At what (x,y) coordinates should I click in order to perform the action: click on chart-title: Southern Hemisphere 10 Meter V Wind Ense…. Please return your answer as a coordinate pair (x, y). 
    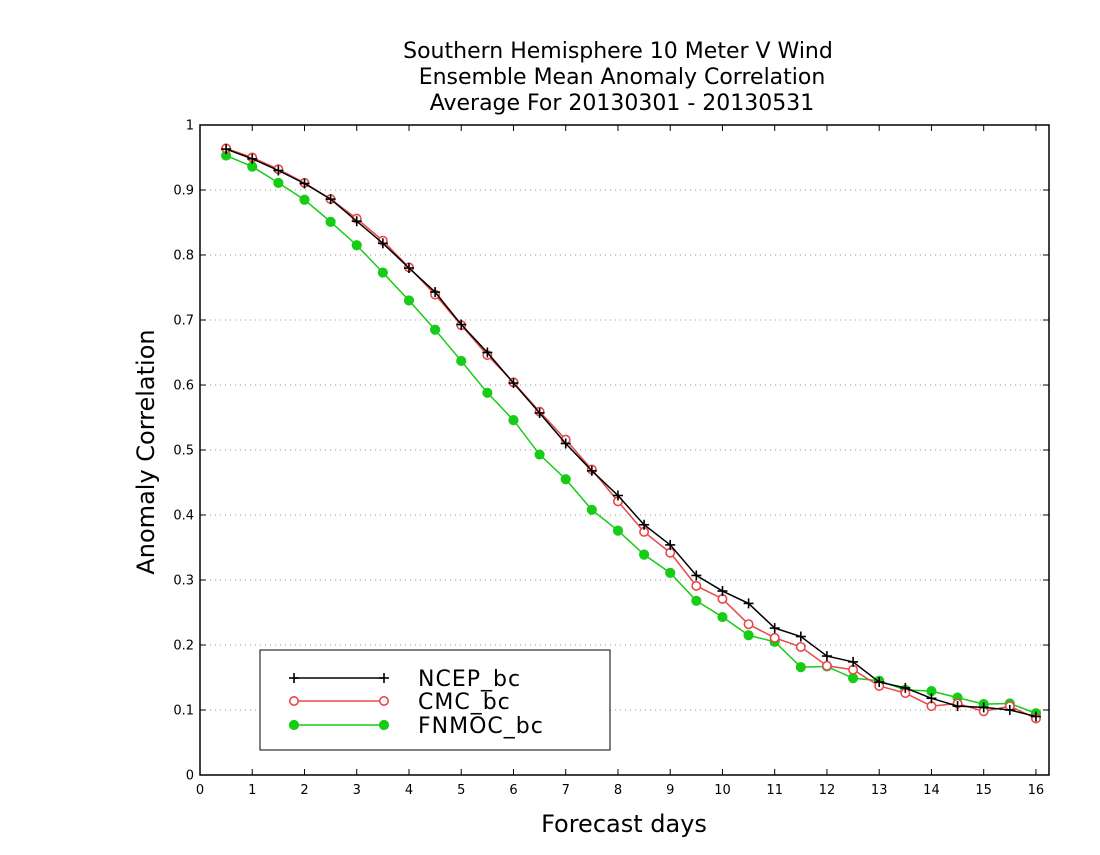
    Looking at the image, I should click on (618, 77).